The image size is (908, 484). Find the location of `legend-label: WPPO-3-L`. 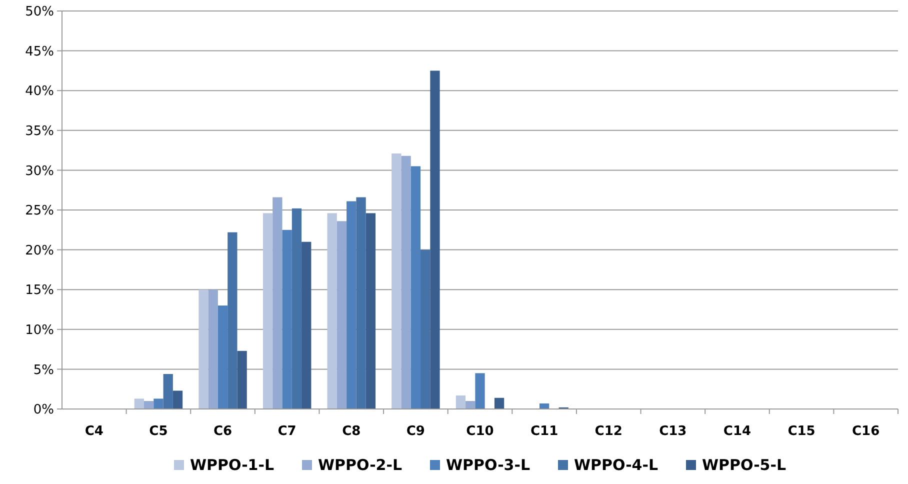

legend-label: WPPO-3-L is located at coordinates (488, 465).